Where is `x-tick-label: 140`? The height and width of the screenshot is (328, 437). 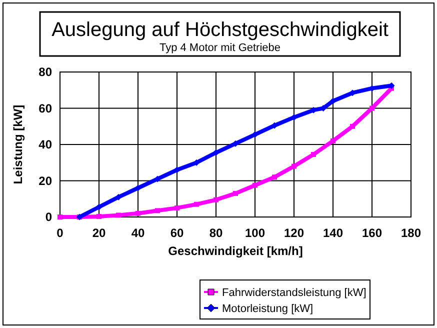
x-tick-label: 140 is located at coordinates (333, 233).